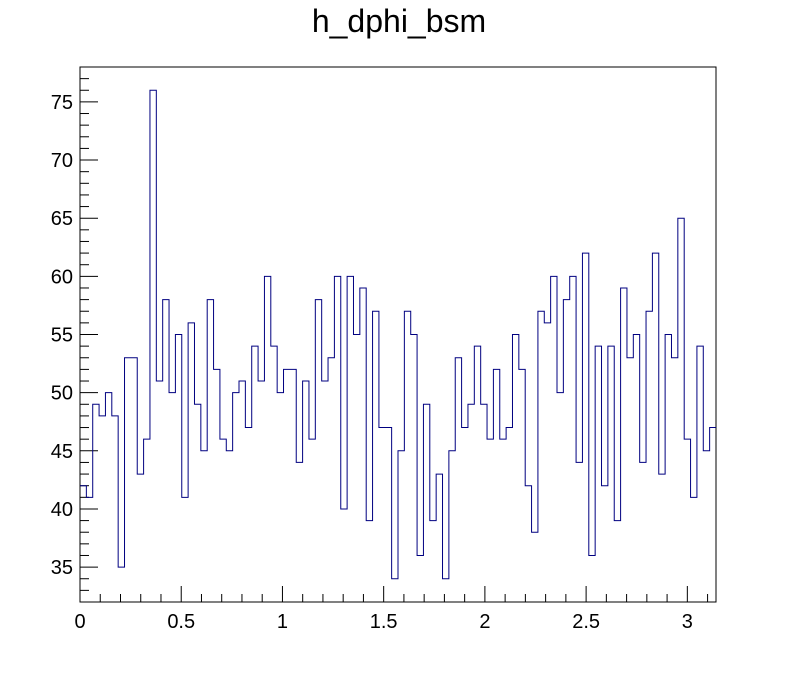 The height and width of the screenshot is (677, 796). I want to click on x-tick-label: 2.5, so click(586, 622).